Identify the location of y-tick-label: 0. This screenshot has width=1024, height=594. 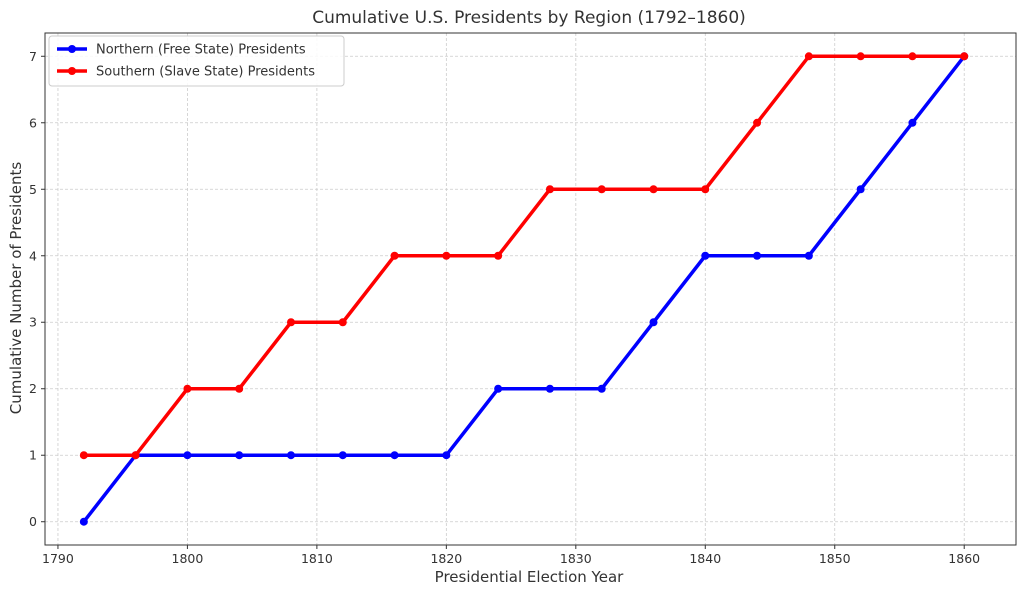
(33, 521).